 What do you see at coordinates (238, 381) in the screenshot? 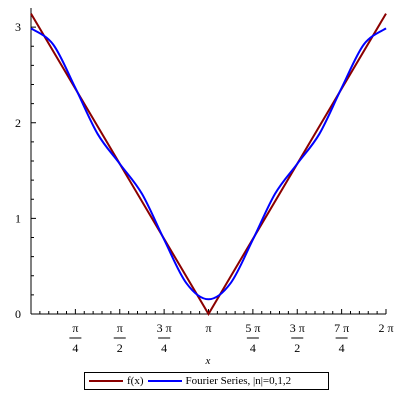
I see `legend-label-fourier: Fourier Series, |n|=0,1,2` at bounding box center [238, 381].